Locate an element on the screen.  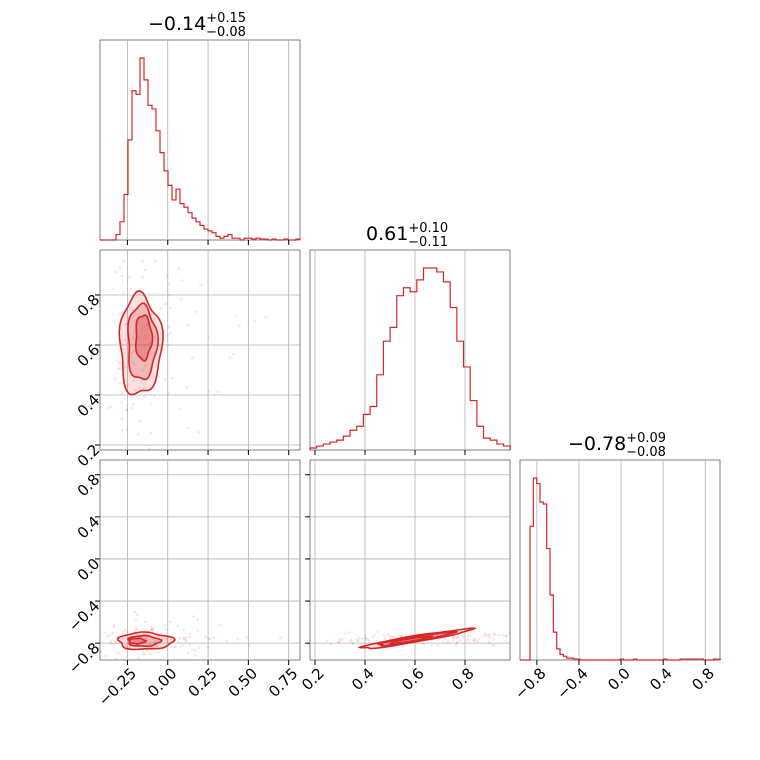
title-1-plus: +0.10 is located at coordinates (428, 228).